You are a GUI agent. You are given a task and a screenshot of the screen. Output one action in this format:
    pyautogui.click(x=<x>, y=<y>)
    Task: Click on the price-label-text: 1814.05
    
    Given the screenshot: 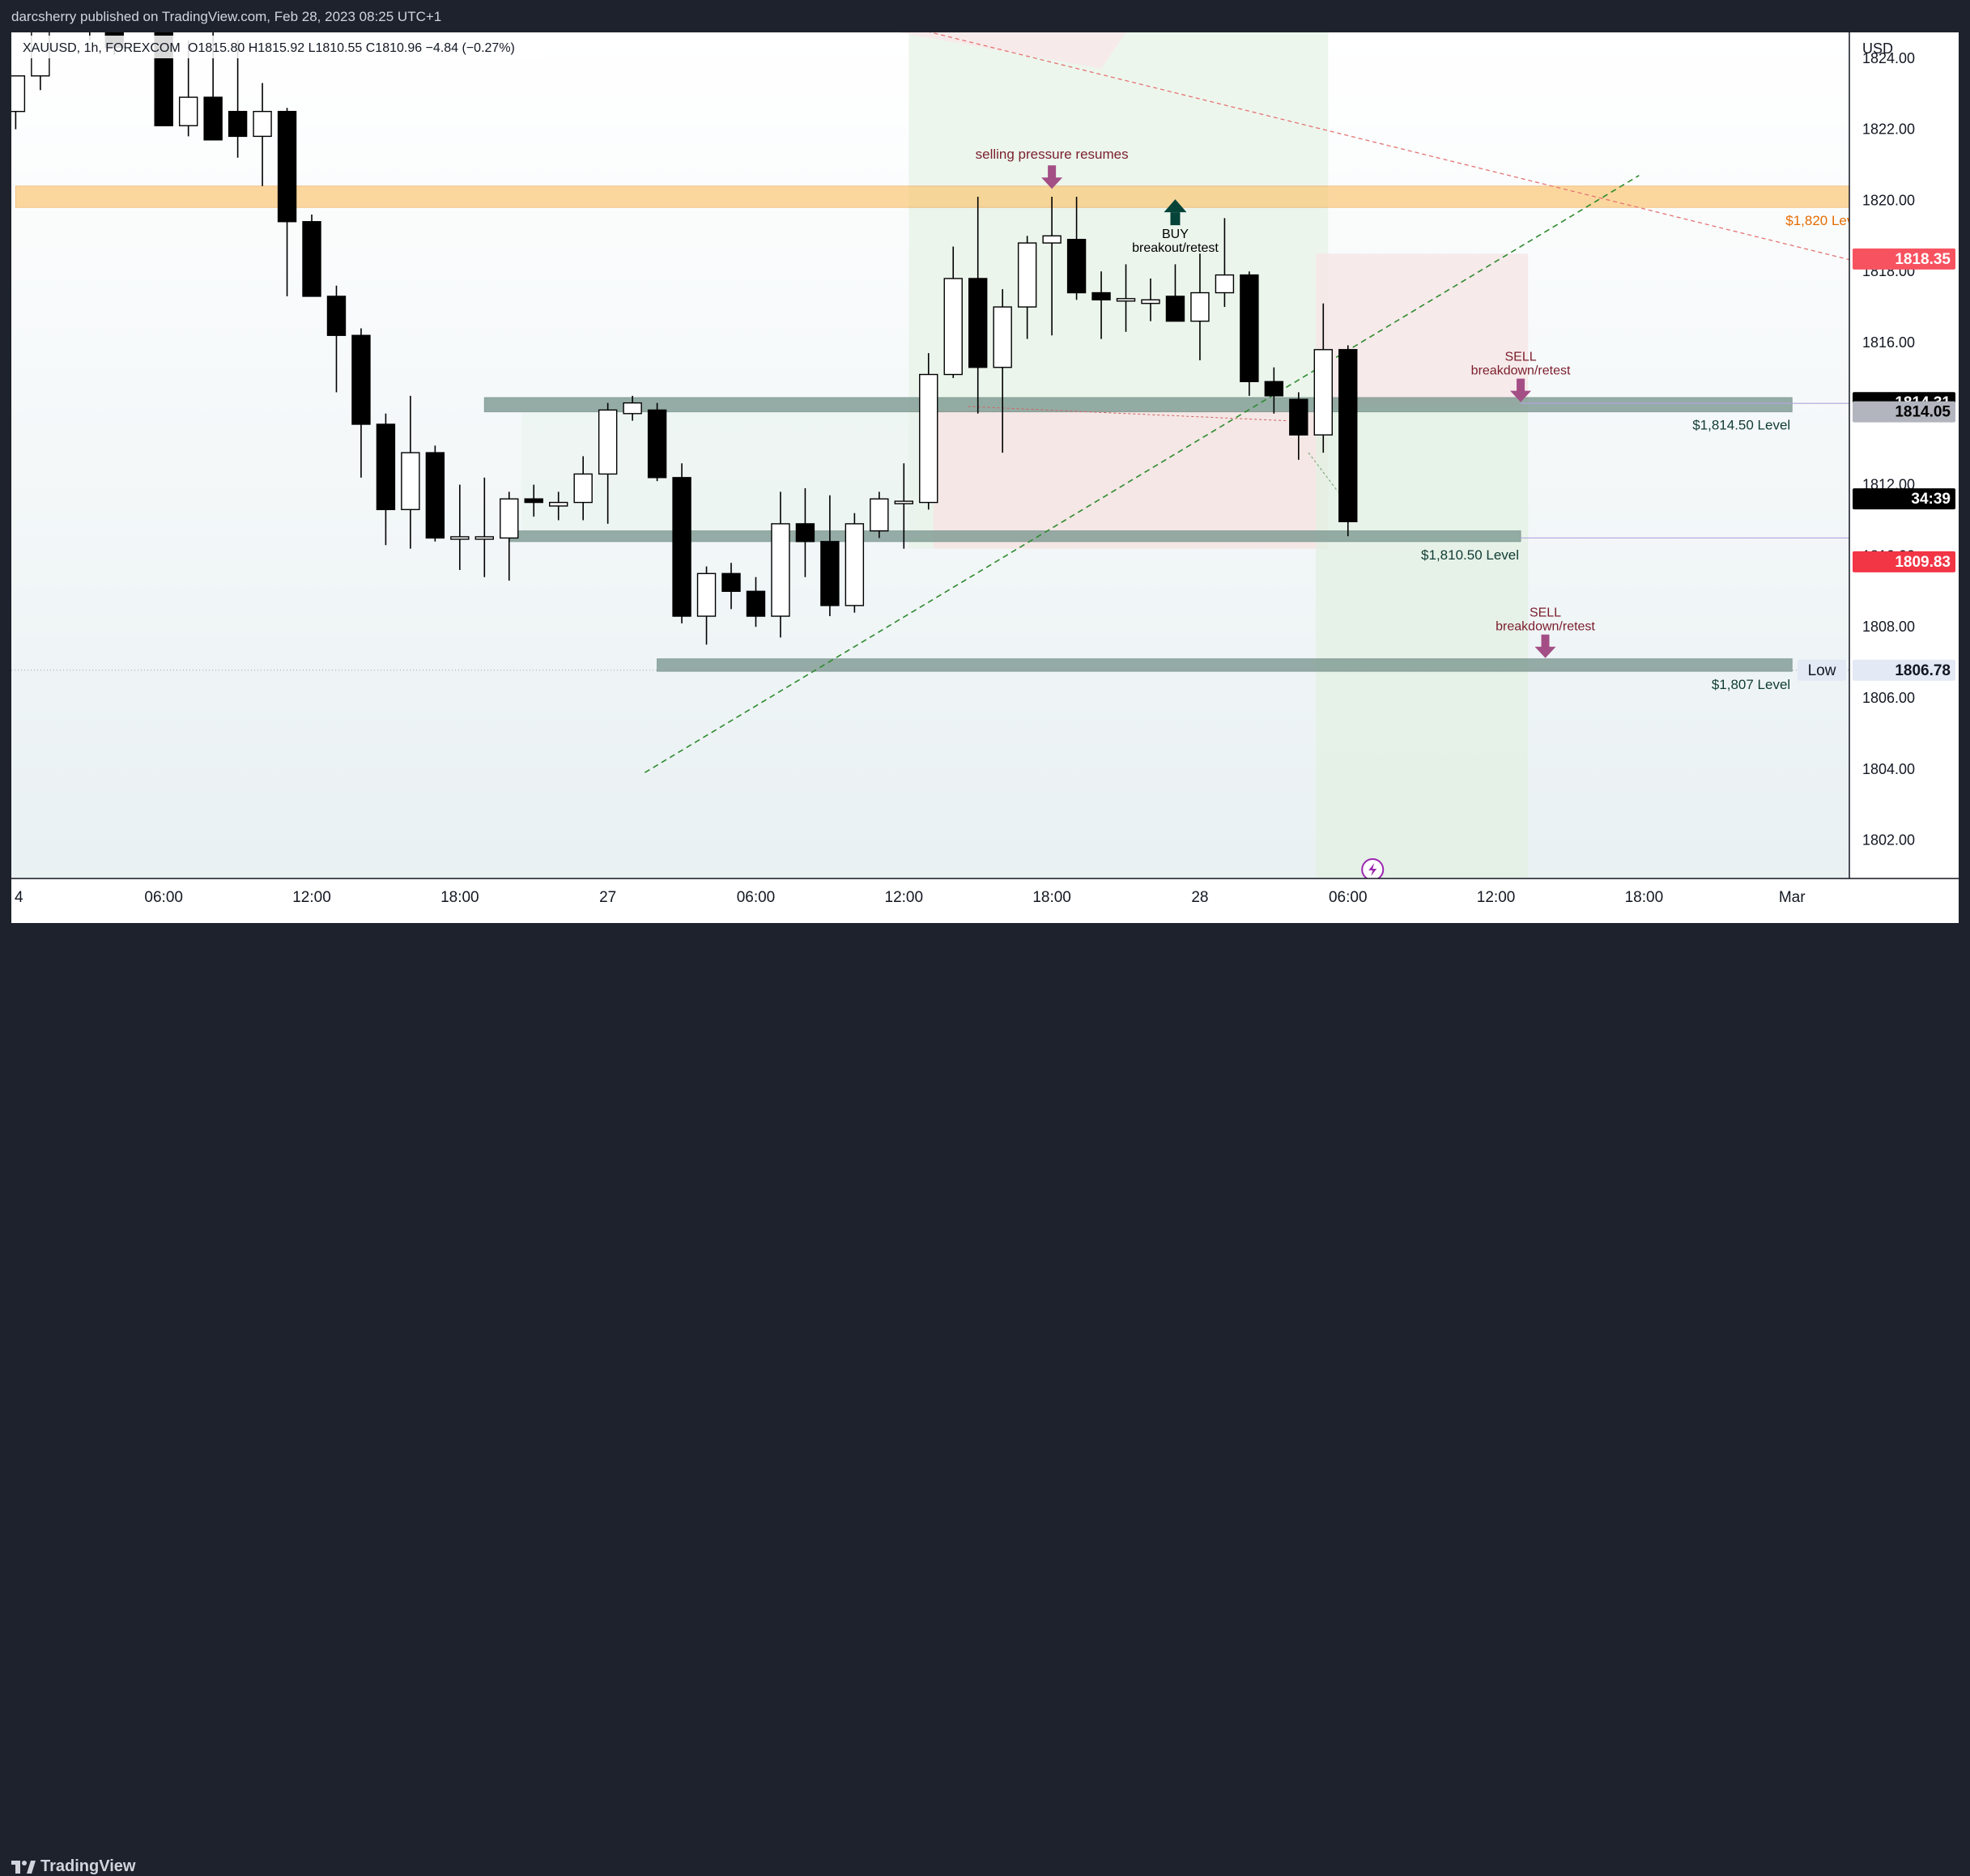 What is the action you would take?
    pyautogui.click(x=1923, y=412)
    